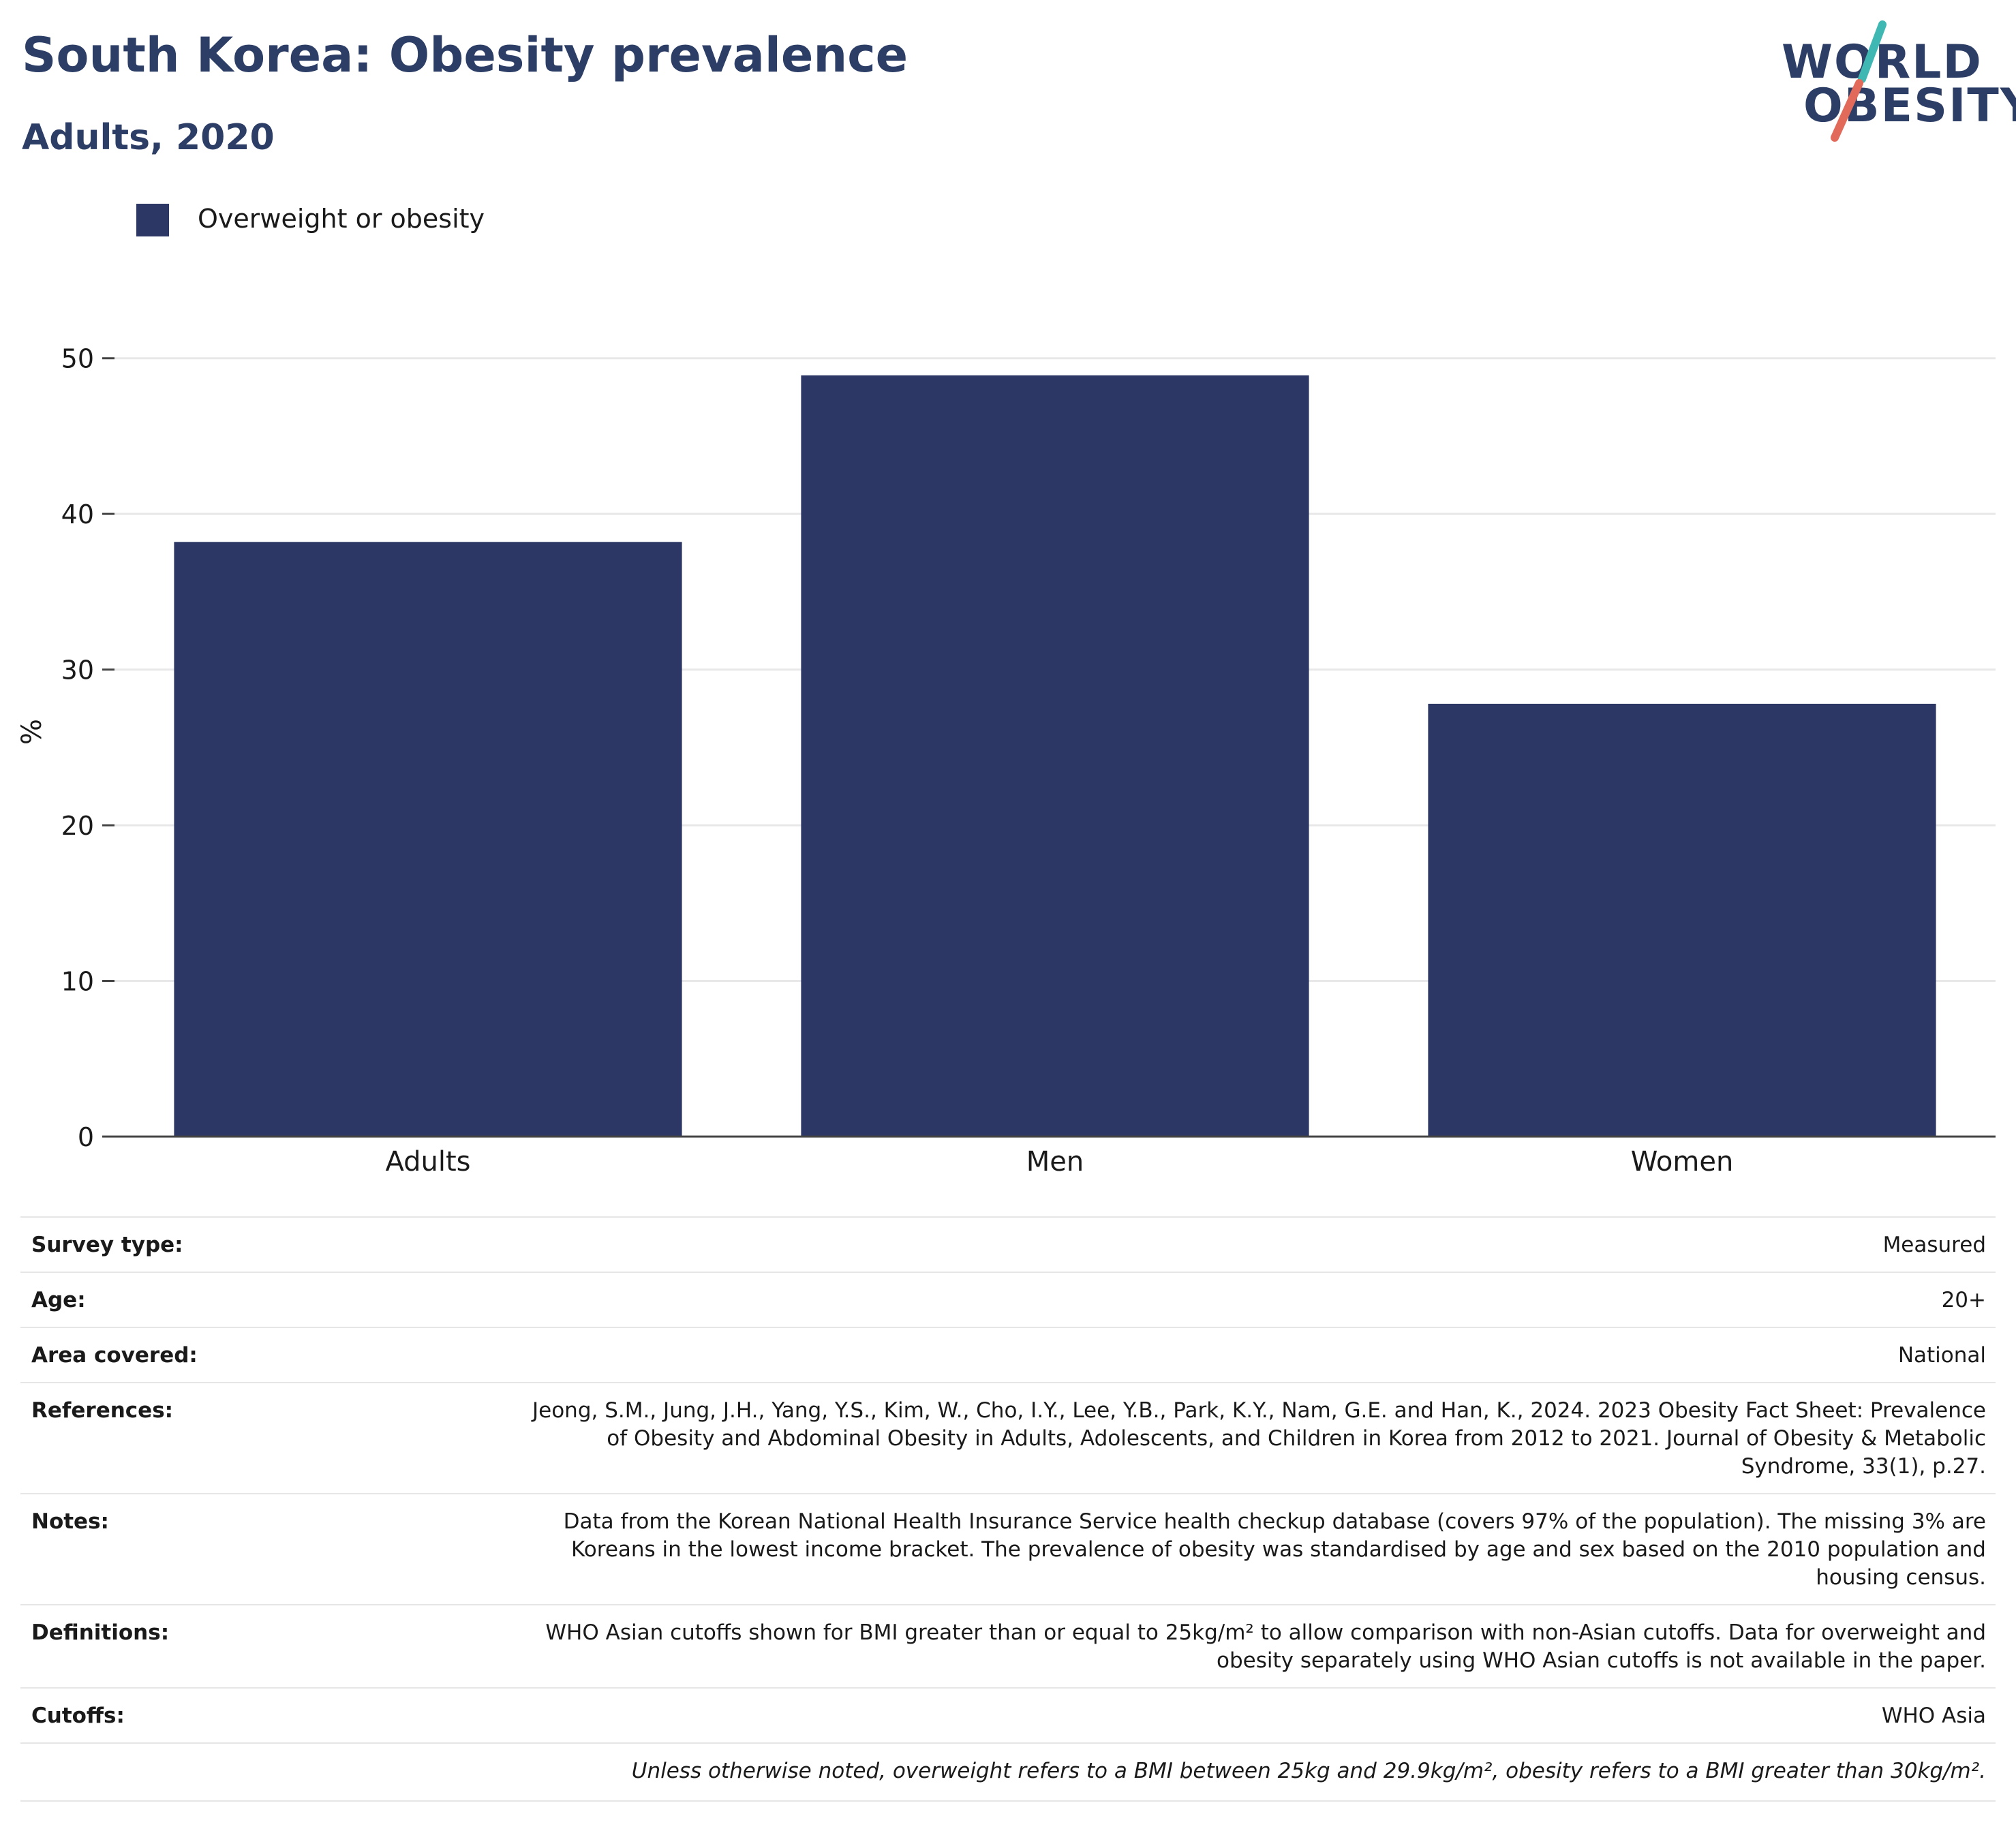 This screenshot has height=1848, width=2016. Describe the element at coordinates (70, 1521) in the screenshot. I see `meta-label: Notes:` at that location.